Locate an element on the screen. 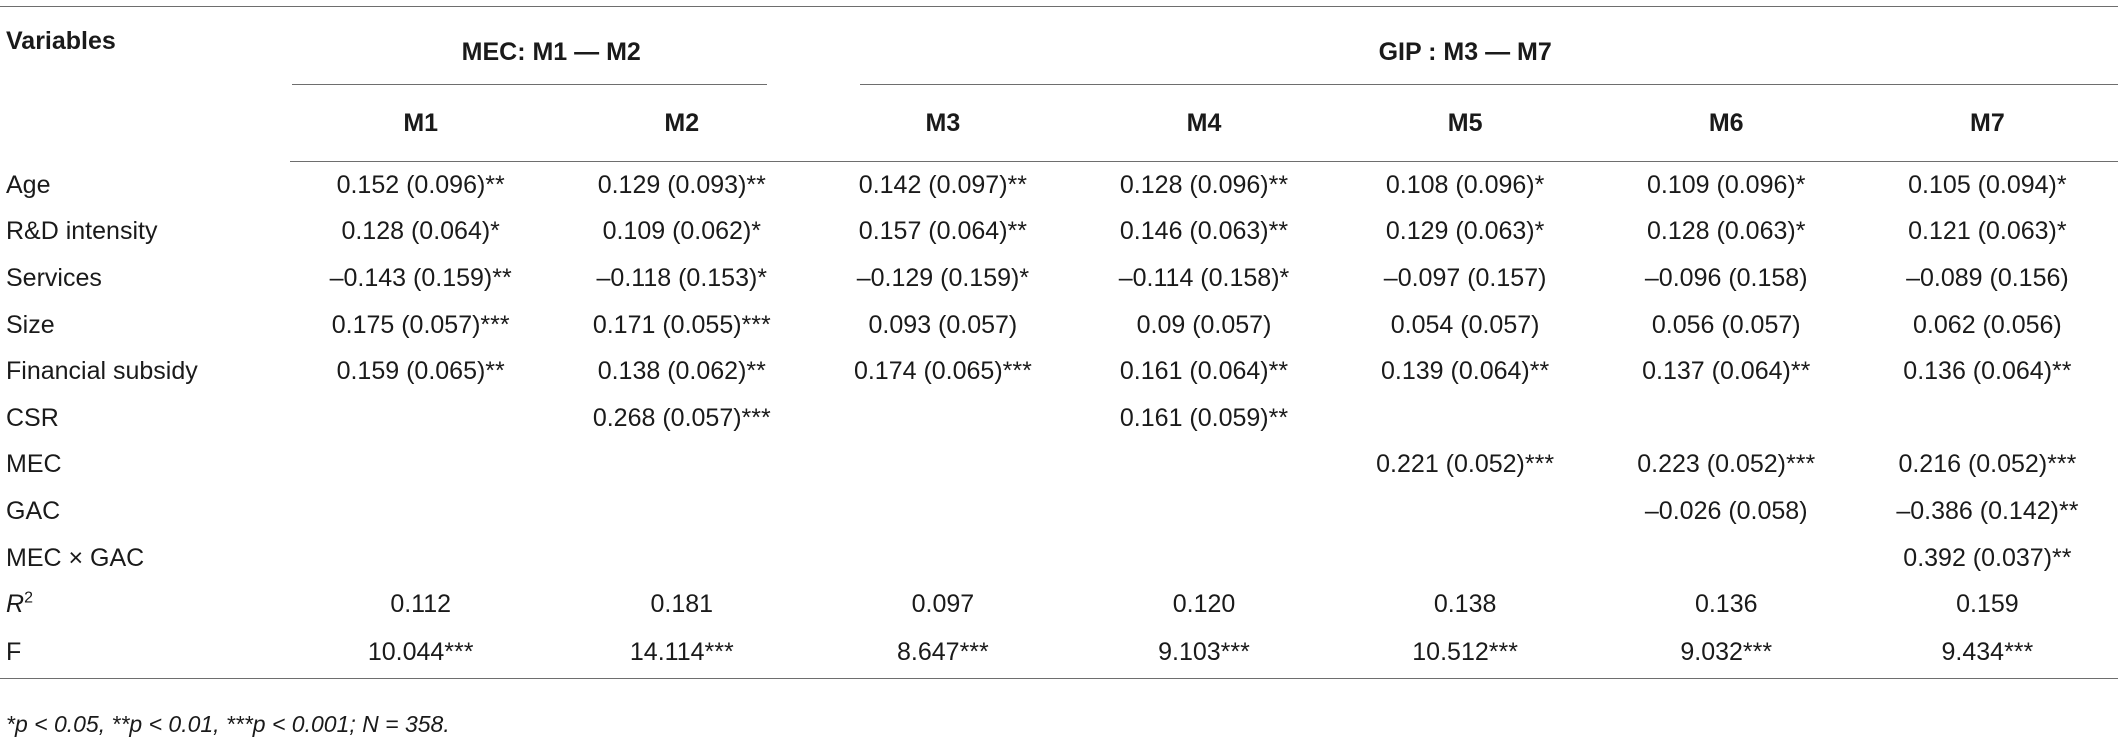 This screenshot has height=751, width=2118. table-cell: 0.161 (0.064)** is located at coordinates (1204, 371).